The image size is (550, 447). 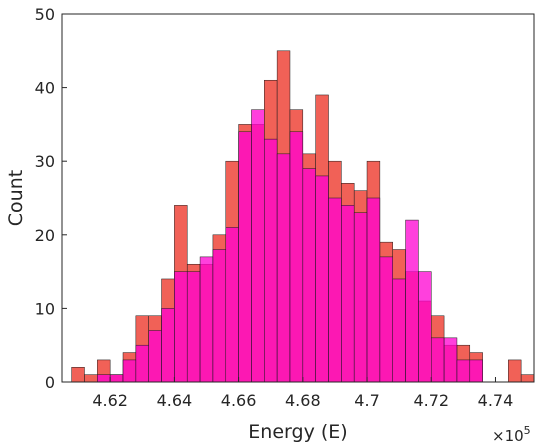 I want to click on x-tick-label: 4.62, so click(x=110, y=400).